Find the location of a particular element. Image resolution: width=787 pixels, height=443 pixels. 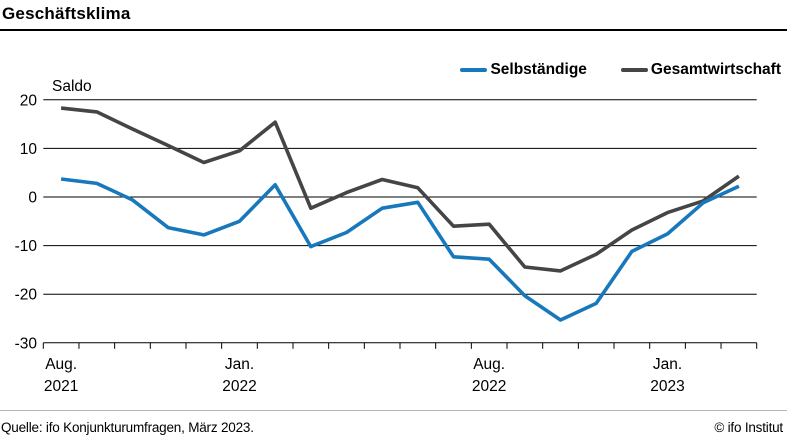

selbstaendige-line-swatch is located at coordinates (474, 70).